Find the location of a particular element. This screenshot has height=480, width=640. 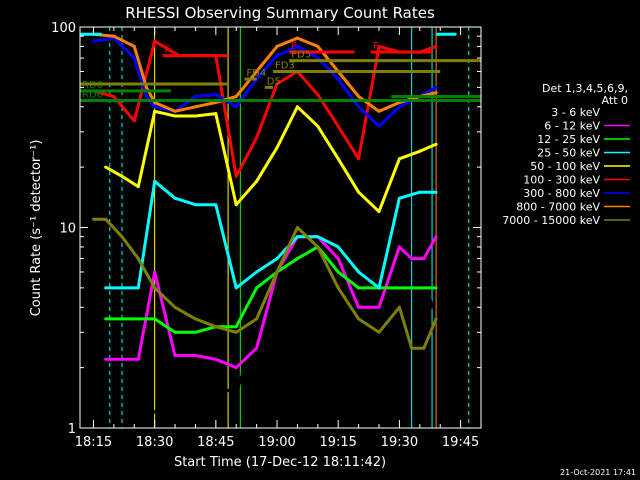

flag-label-4: FD4 is located at coordinates (256, 73).